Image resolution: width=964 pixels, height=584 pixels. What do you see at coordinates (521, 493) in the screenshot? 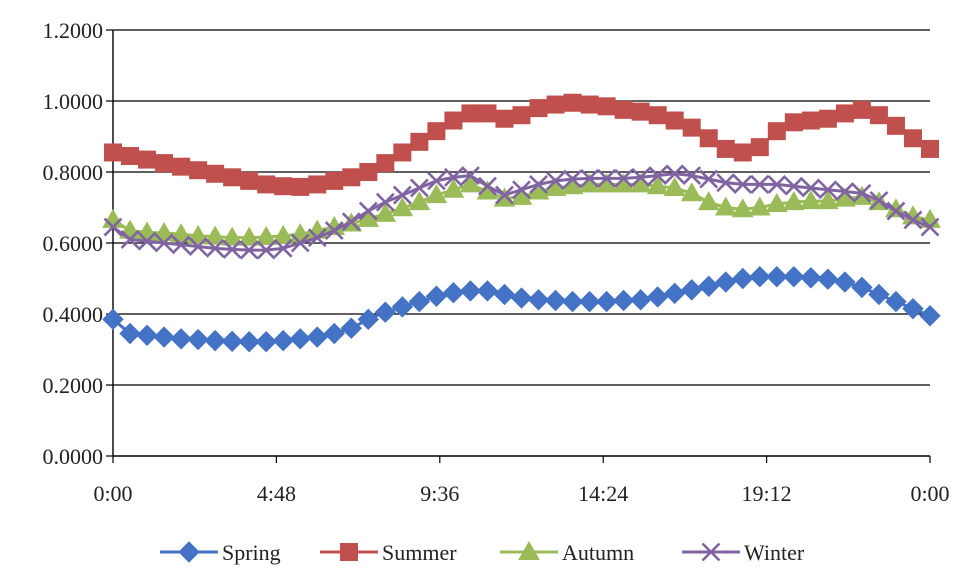
I see `x-axis-tick-labels: 0:00 4:48 9:36 14:24 19:12 0:00` at bounding box center [521, 493].